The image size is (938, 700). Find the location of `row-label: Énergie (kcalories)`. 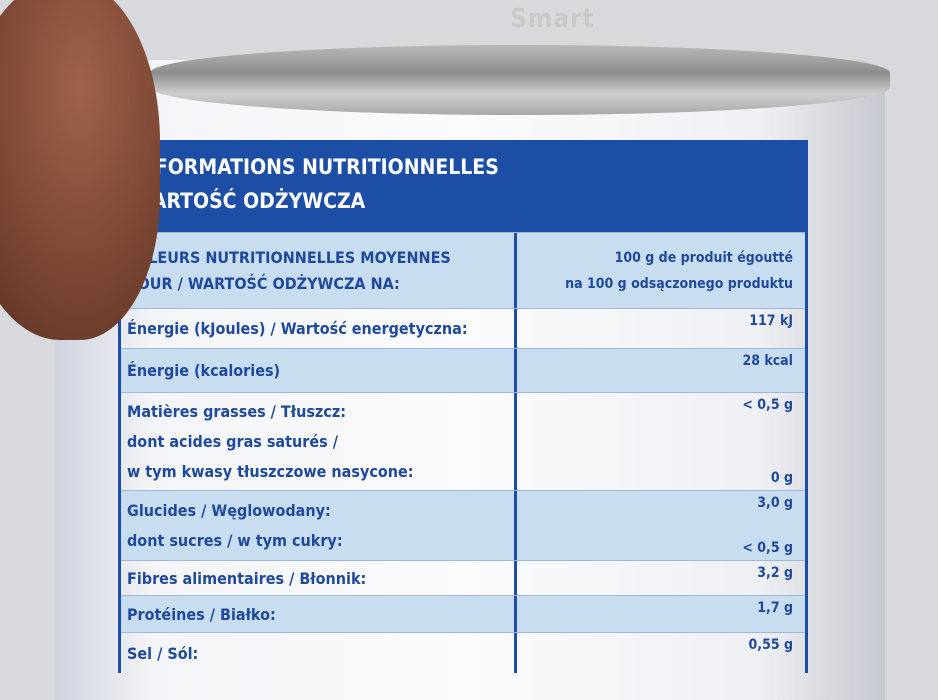

row-label: Énergie (kcalories) is located at coordinates (319, 370).